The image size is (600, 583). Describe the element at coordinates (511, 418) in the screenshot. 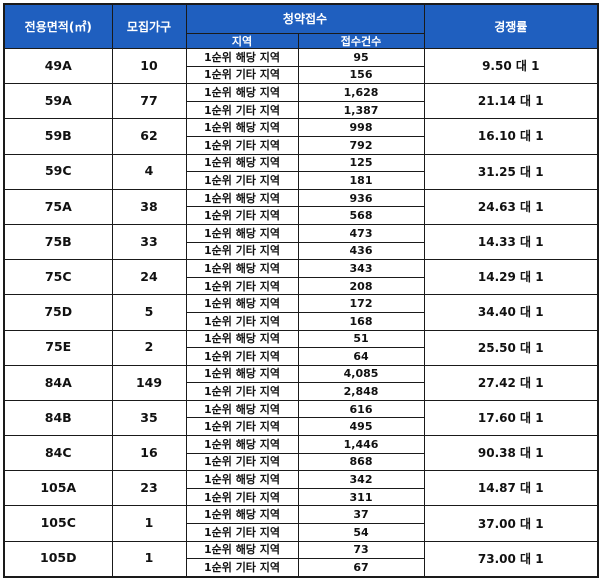

I see `competition-rate-cell: 17.60 대 1` at that location.